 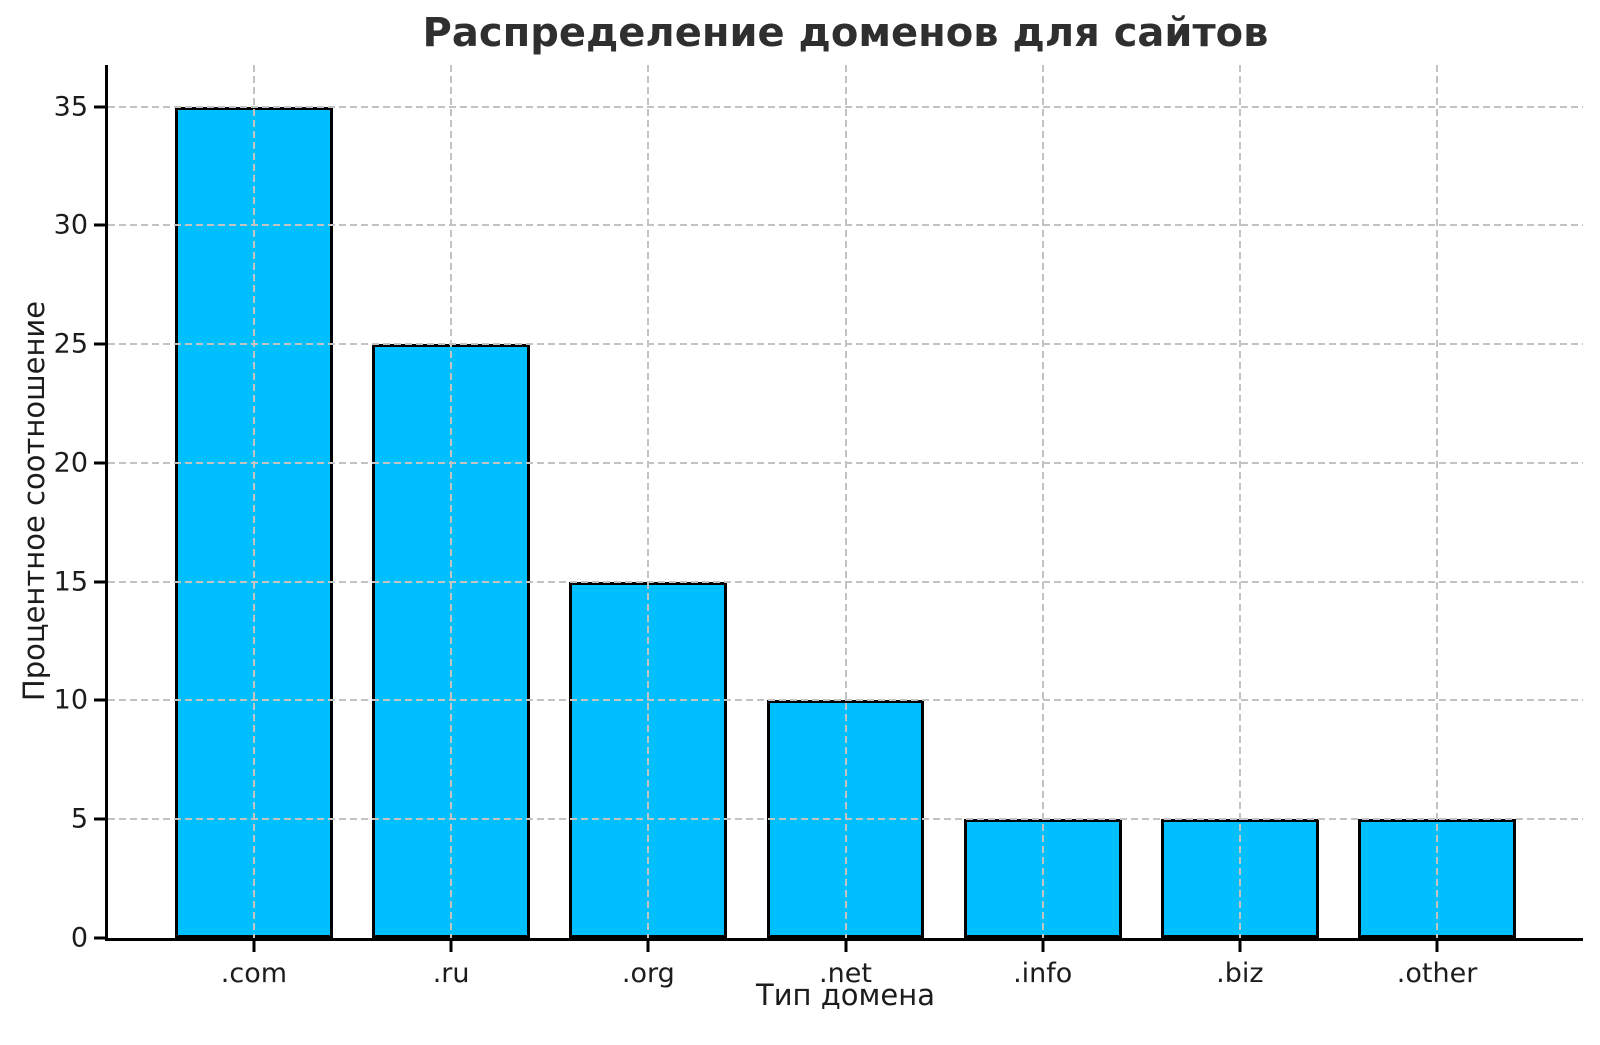 I want to click on x-tick-label: .org, so click(x=648, y=973).